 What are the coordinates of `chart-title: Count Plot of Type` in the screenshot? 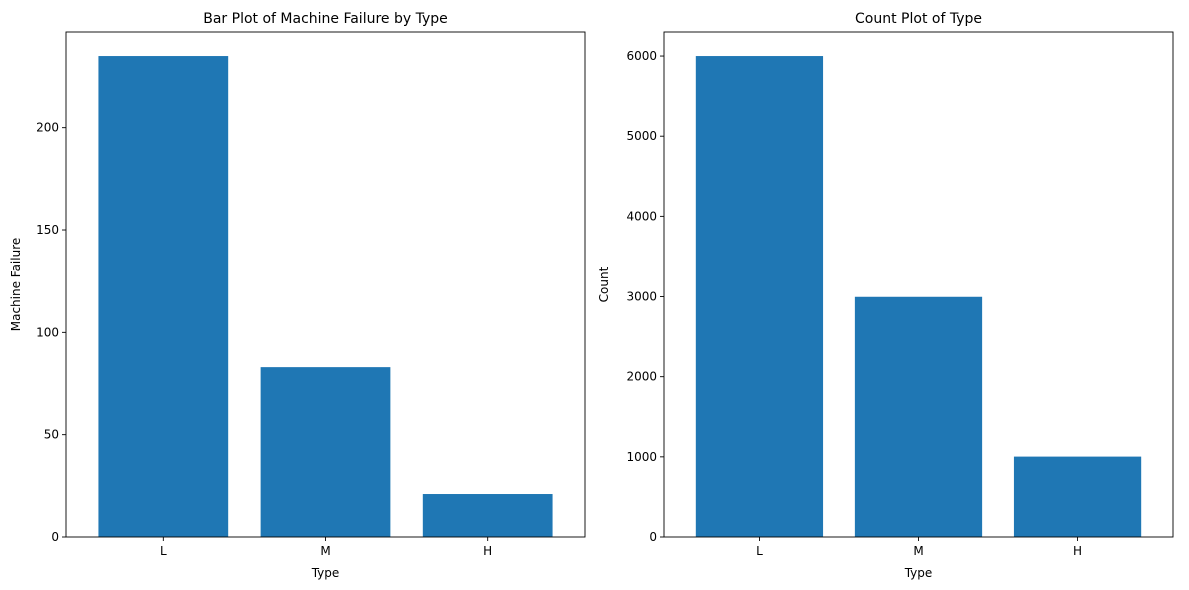 It's located at (918, 19).